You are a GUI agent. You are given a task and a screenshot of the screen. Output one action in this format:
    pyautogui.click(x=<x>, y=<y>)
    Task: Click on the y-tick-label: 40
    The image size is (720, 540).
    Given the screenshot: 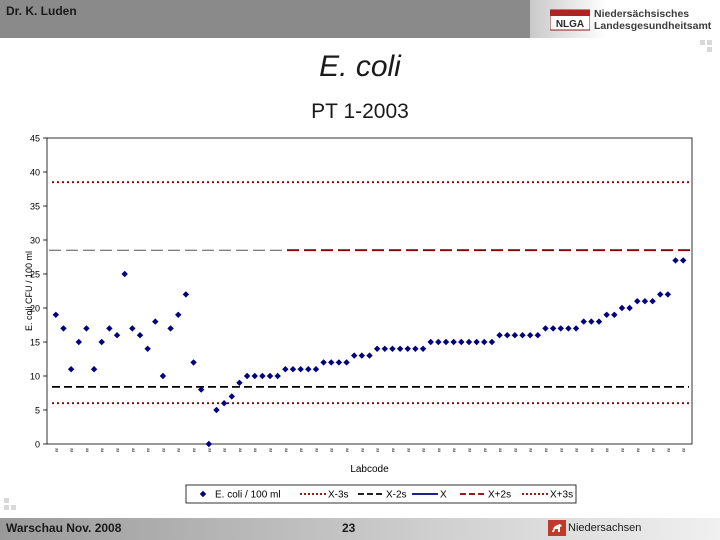 What is the action you would take?
    pyautogui.click(x=35, y=173)
    